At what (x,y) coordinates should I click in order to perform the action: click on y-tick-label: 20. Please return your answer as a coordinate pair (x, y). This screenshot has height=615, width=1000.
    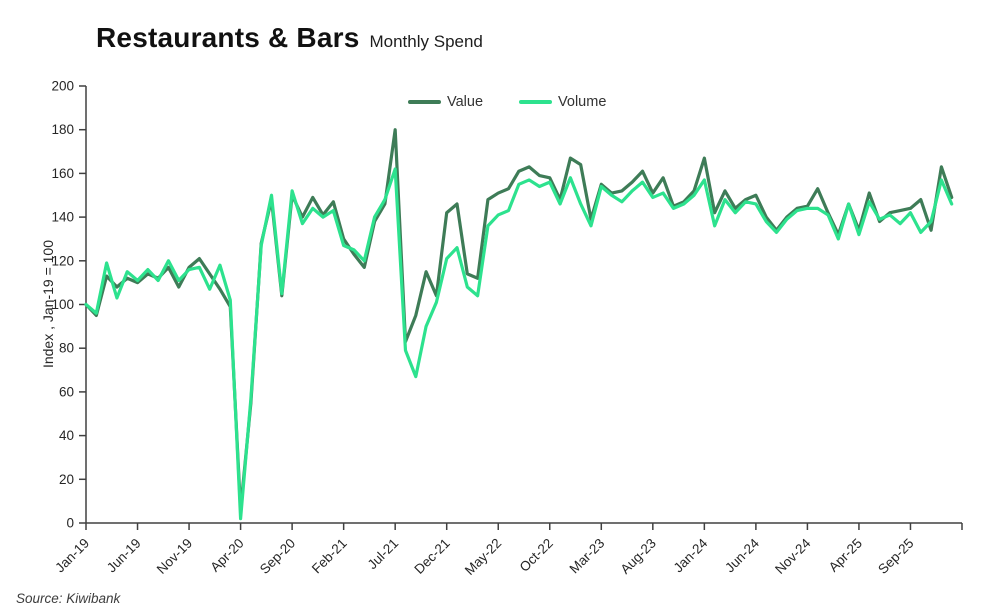
    Looking at the image, I should click on (66, 479).